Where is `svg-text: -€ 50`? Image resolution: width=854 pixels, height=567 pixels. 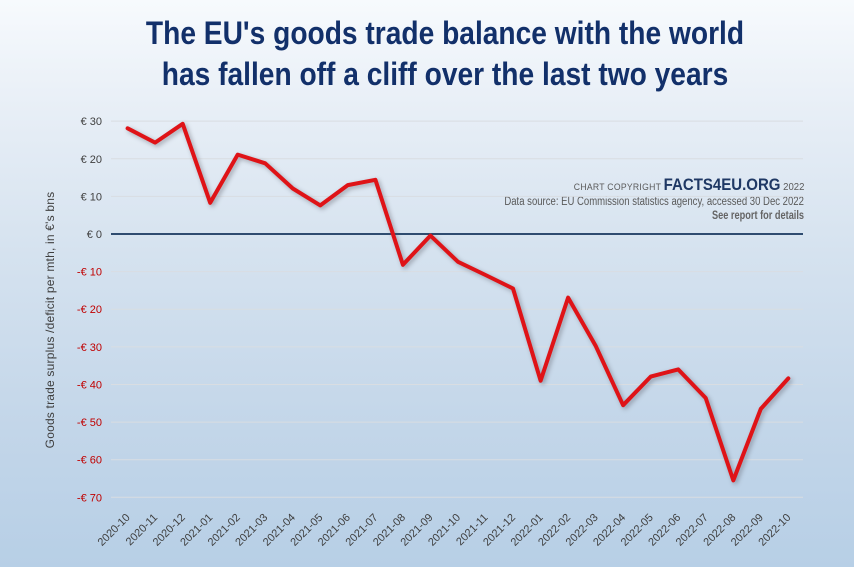
svg-text: -€ 50 is located at coordinates (89, 423).